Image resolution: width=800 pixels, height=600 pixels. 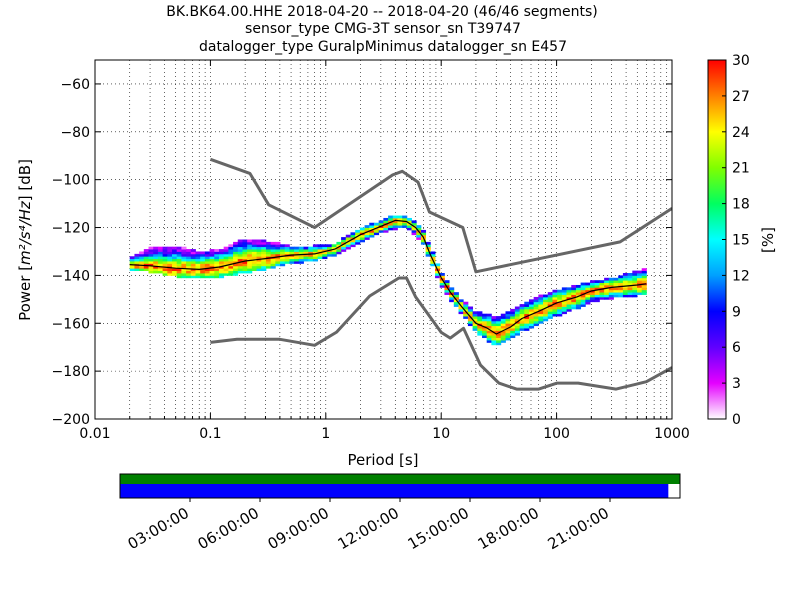 What do you see at coordinates (368, 528) in the screenshot?
I see `timeline-tick-label: 12:00:00` at bounding box center [368, 528].